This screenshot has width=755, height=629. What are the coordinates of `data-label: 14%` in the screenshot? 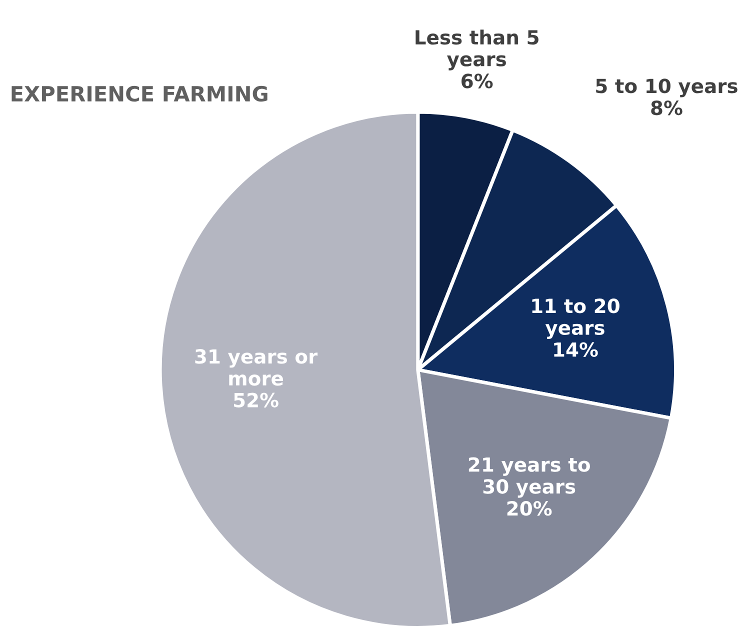 It's located at (576, 349).